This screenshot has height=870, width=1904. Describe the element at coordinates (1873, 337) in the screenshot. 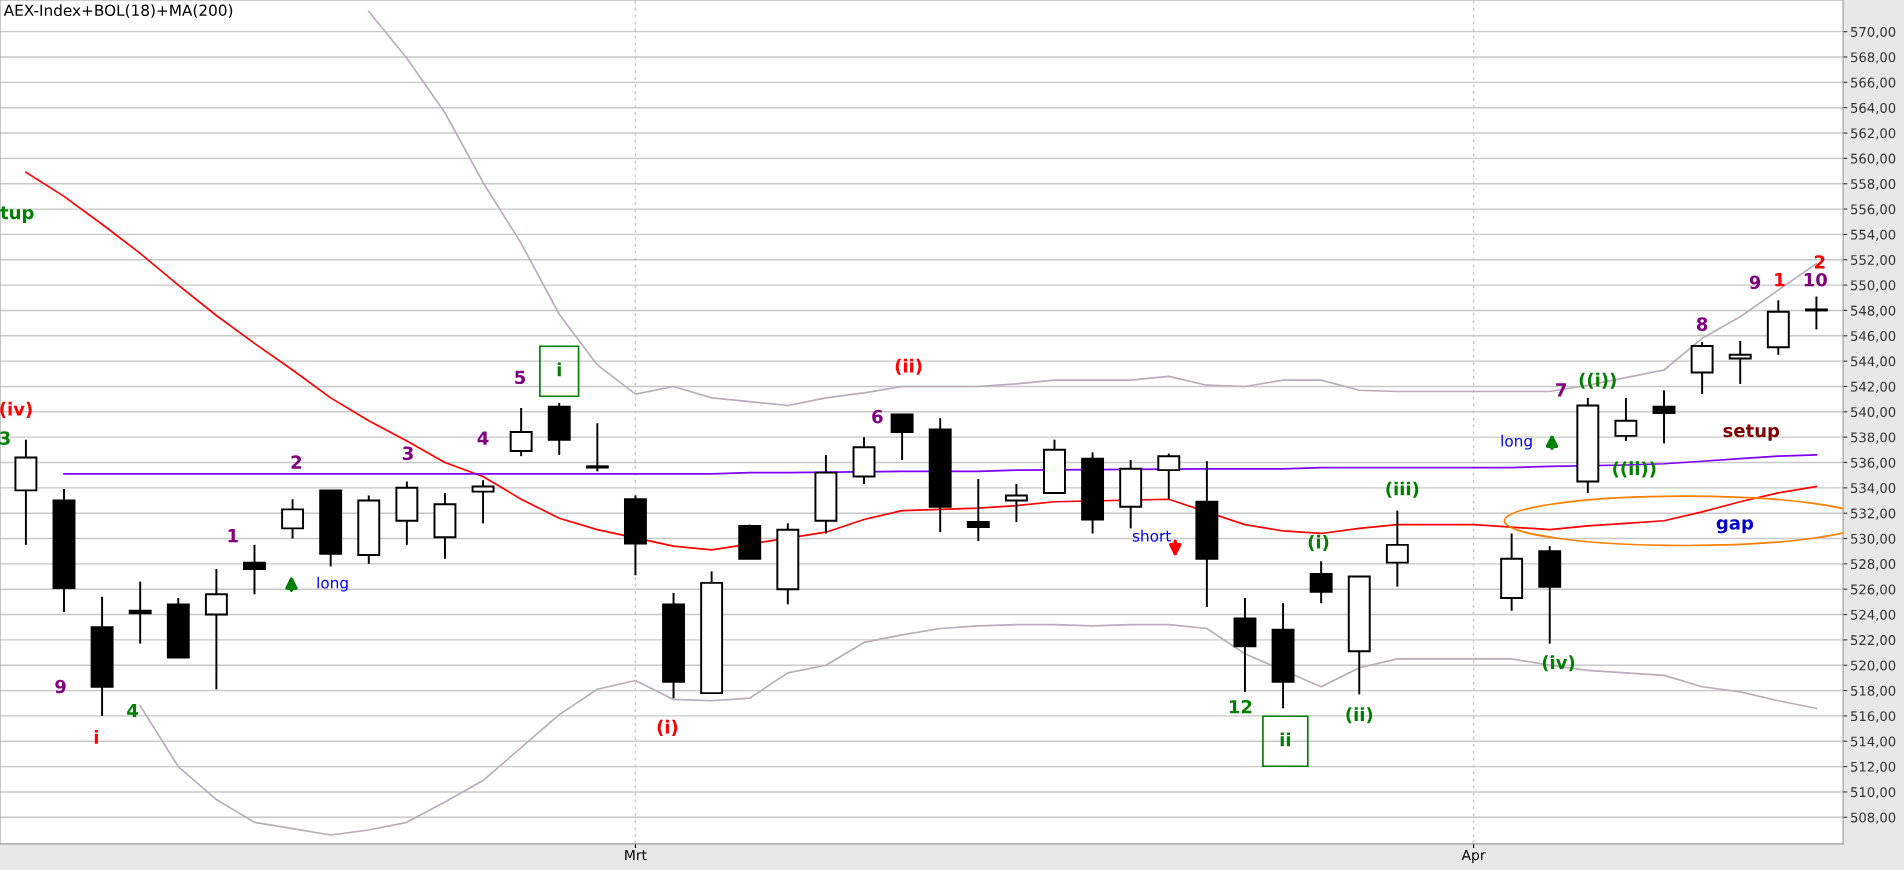

I see `y-tick-label: 546,00` at that location.